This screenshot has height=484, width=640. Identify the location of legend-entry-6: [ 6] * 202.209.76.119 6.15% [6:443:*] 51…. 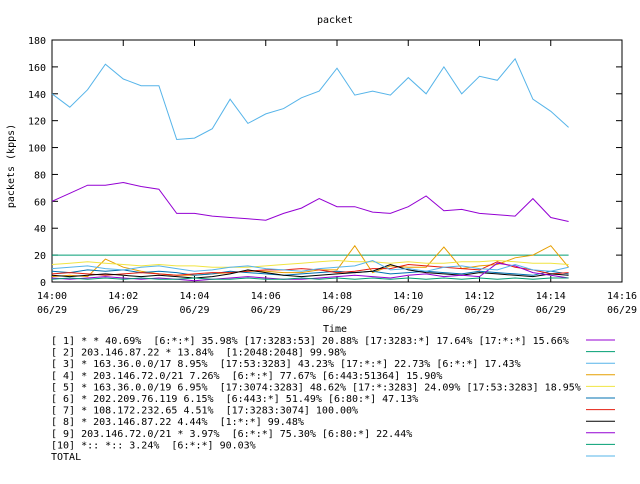
(234, 399).